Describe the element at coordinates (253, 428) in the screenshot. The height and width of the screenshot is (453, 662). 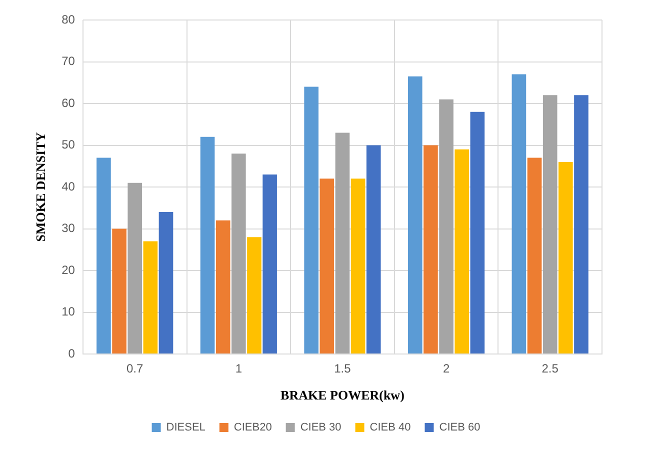
I see `legend-label: CIEB20` at that location.